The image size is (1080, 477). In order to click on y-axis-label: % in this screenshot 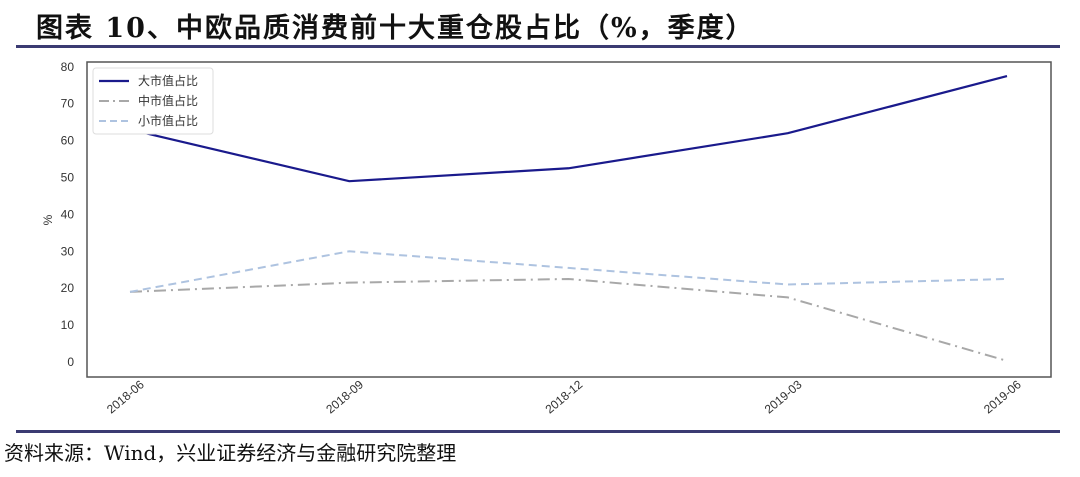, I will do `click(48, 219)`.